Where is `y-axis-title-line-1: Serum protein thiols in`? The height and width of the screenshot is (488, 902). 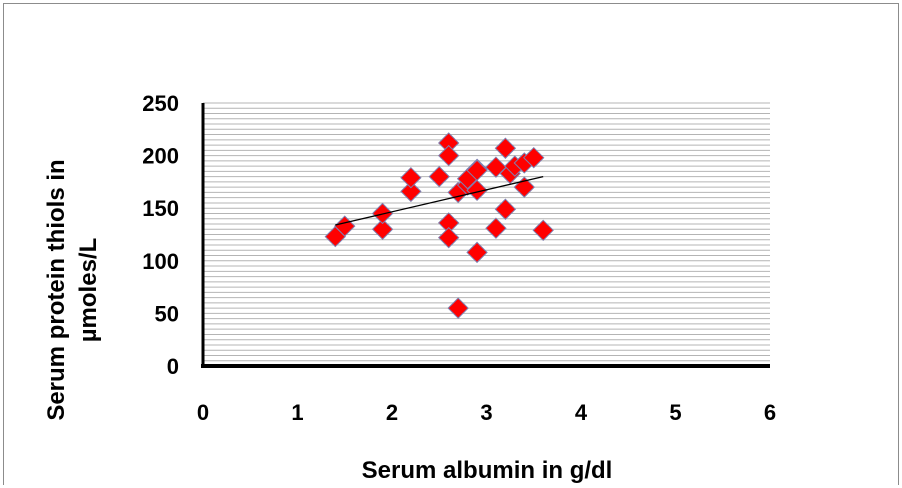 y-axis-title-line-1: Serum protein thiols in is located at coordinates (56, 289).